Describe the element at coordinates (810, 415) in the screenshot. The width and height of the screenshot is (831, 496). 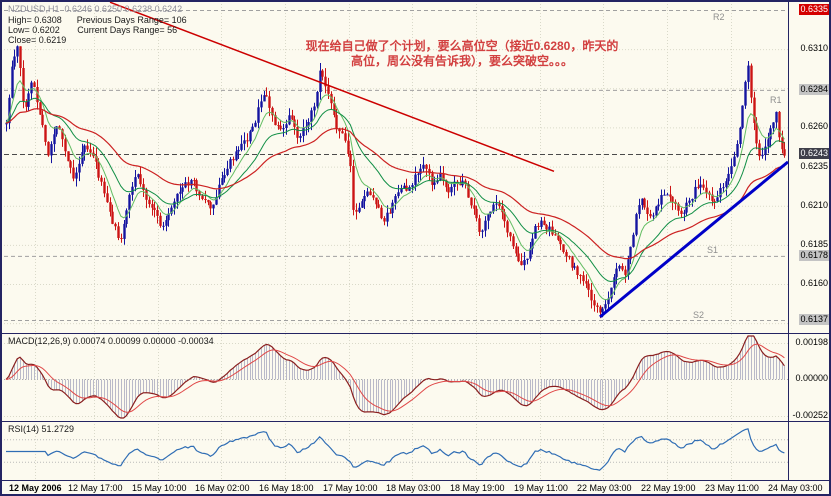
I see `indicator-scale-label: -0.00252` at that location.